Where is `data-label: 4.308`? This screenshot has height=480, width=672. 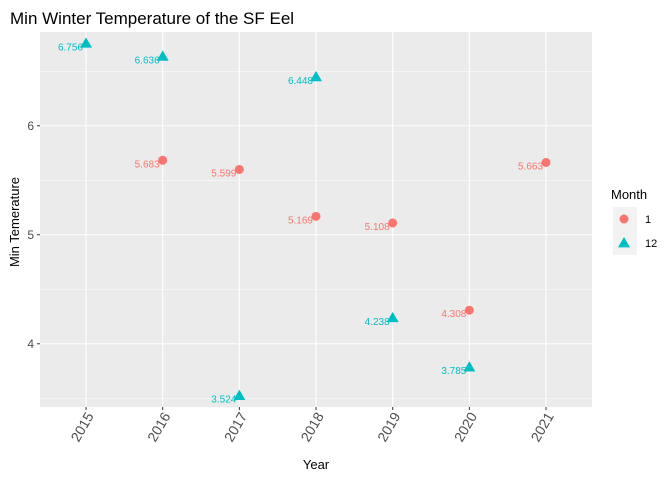 data-label: 4.308 is located at coordinates (453, 314).